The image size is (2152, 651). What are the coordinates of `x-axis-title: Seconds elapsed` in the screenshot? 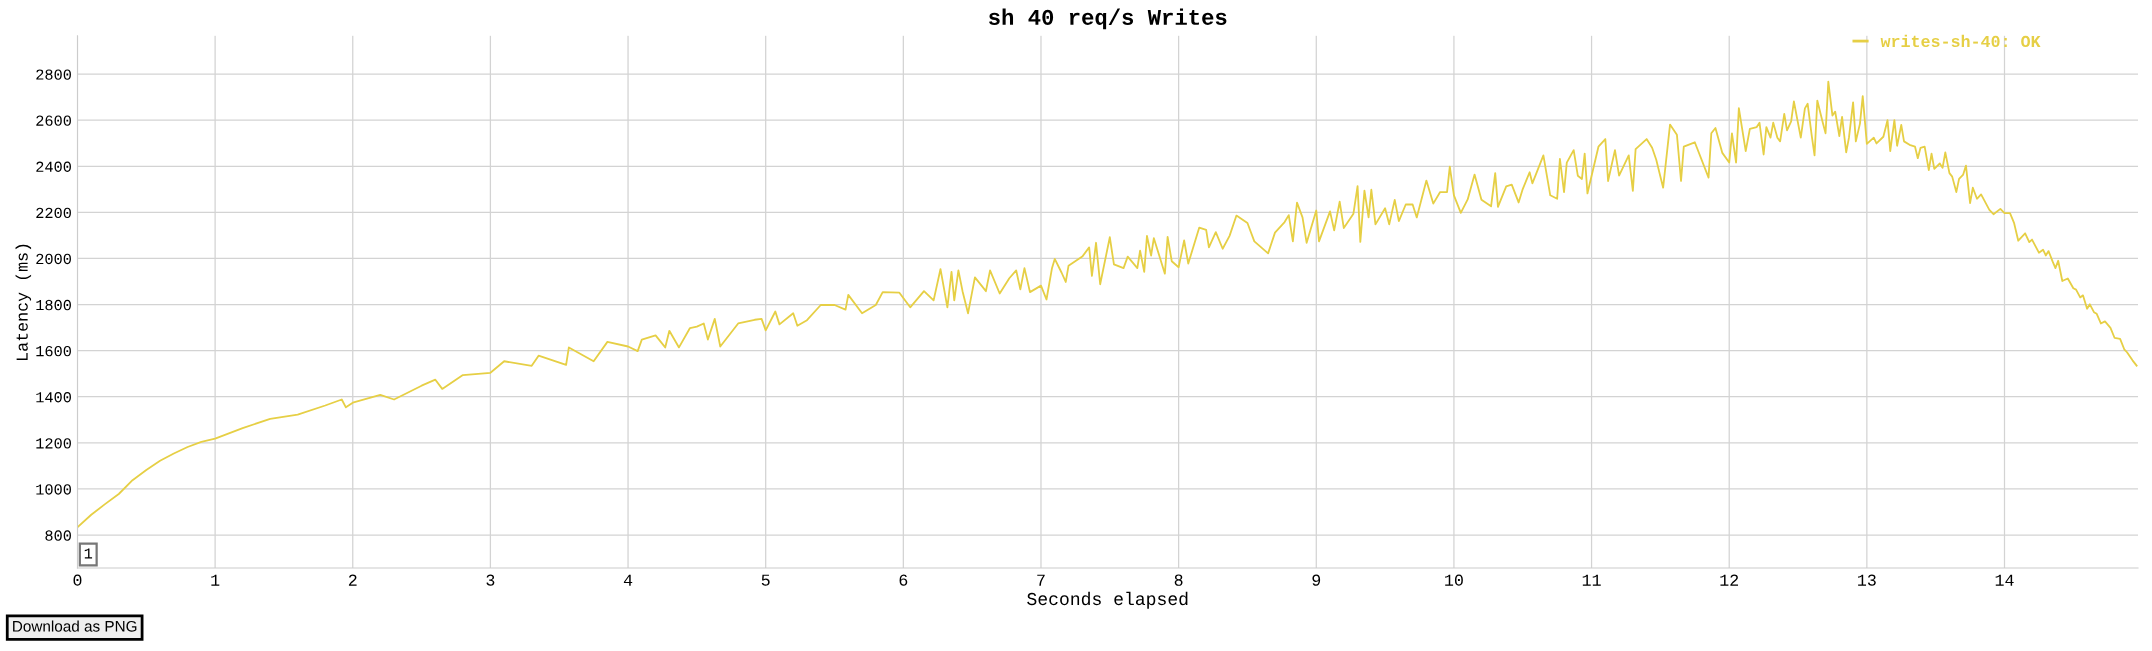 It's located at (1107, 600).